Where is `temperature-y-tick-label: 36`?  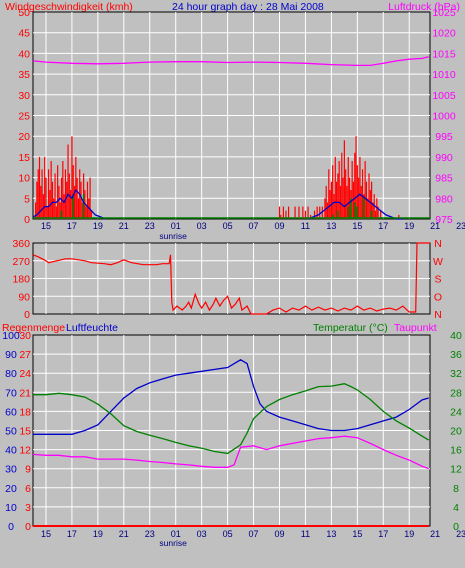 temperature-y-tick-label: 36 is located at coordinates (456, 355).